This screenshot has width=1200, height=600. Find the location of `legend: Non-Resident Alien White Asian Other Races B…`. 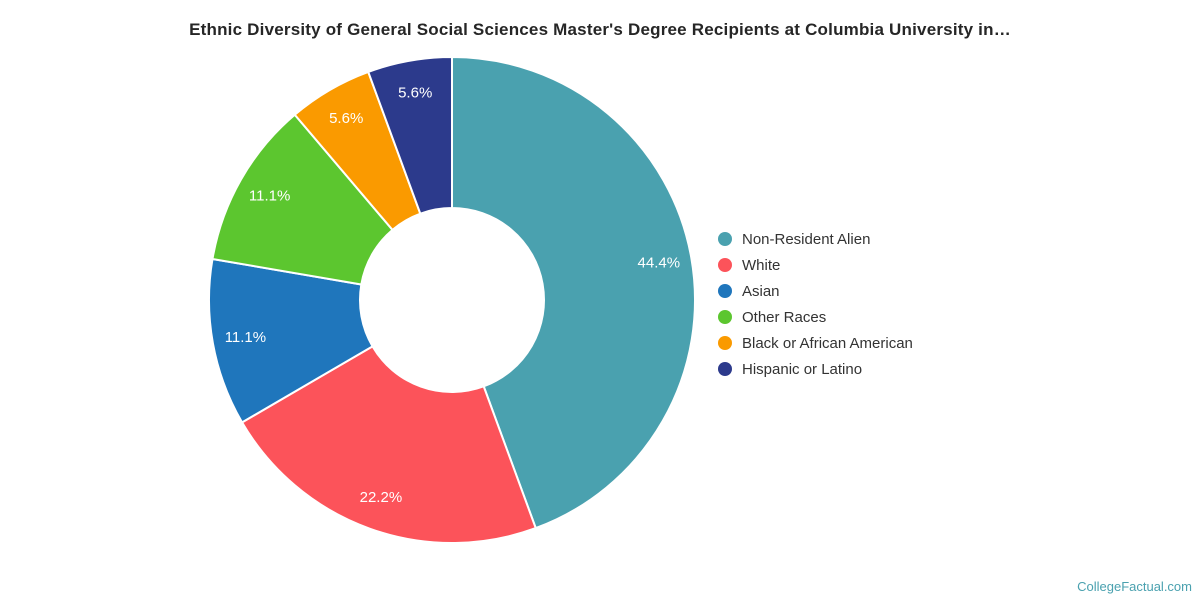

legend: Non-Resident Alien White Asian Other Races B… is located at coordinates (815, 304).